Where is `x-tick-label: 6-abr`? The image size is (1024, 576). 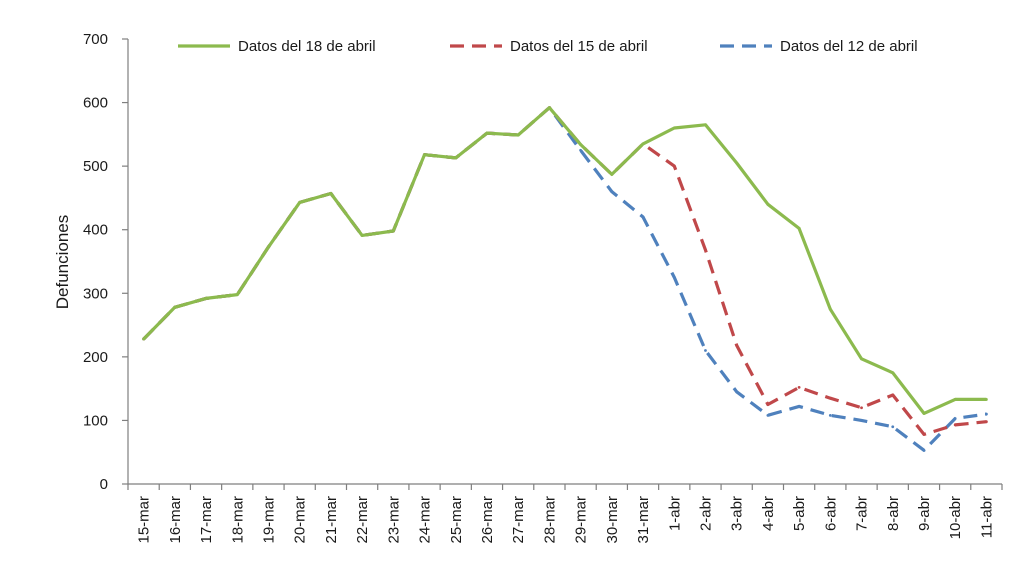 x-tick-label: 6-abr is located at coordinates (830, 513).